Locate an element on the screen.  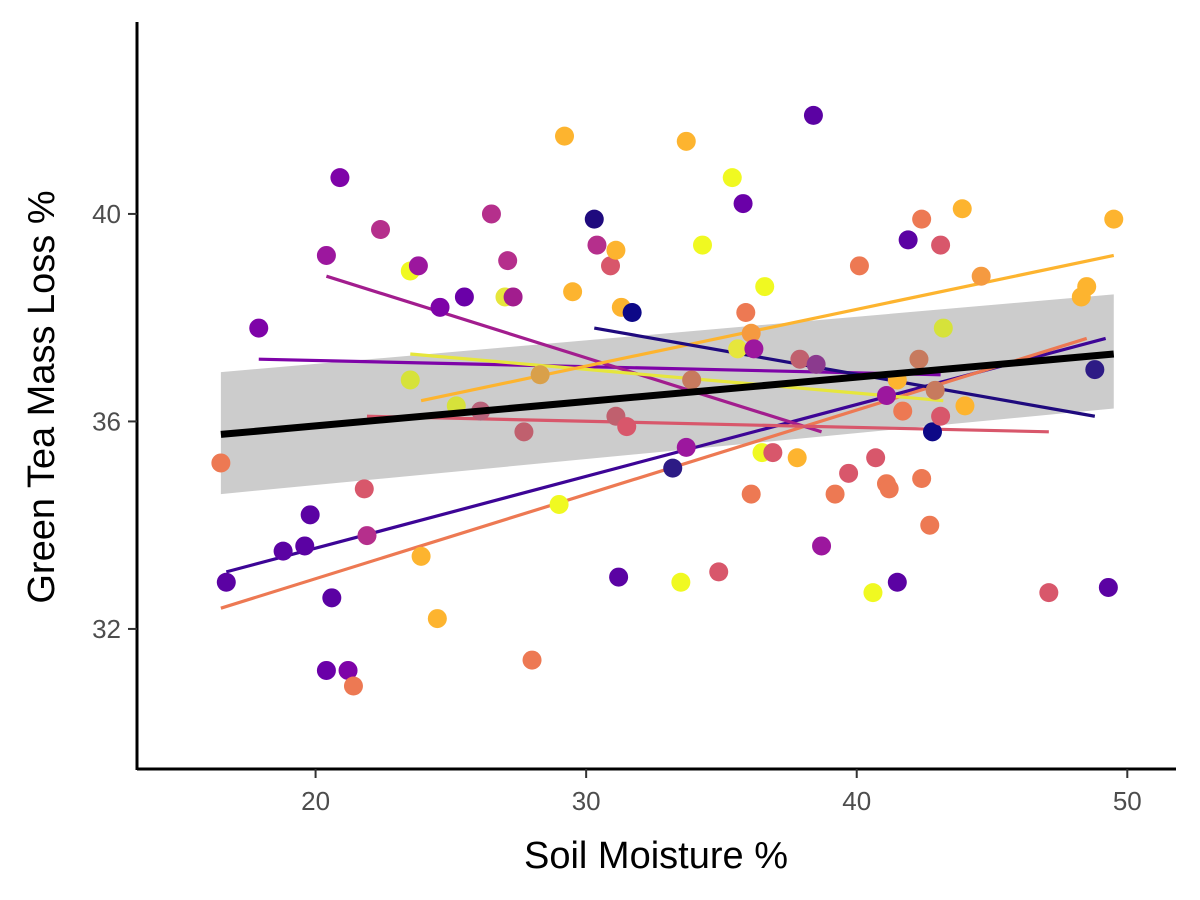
y-tick-label: 32 is located at coordinates (106, 629).